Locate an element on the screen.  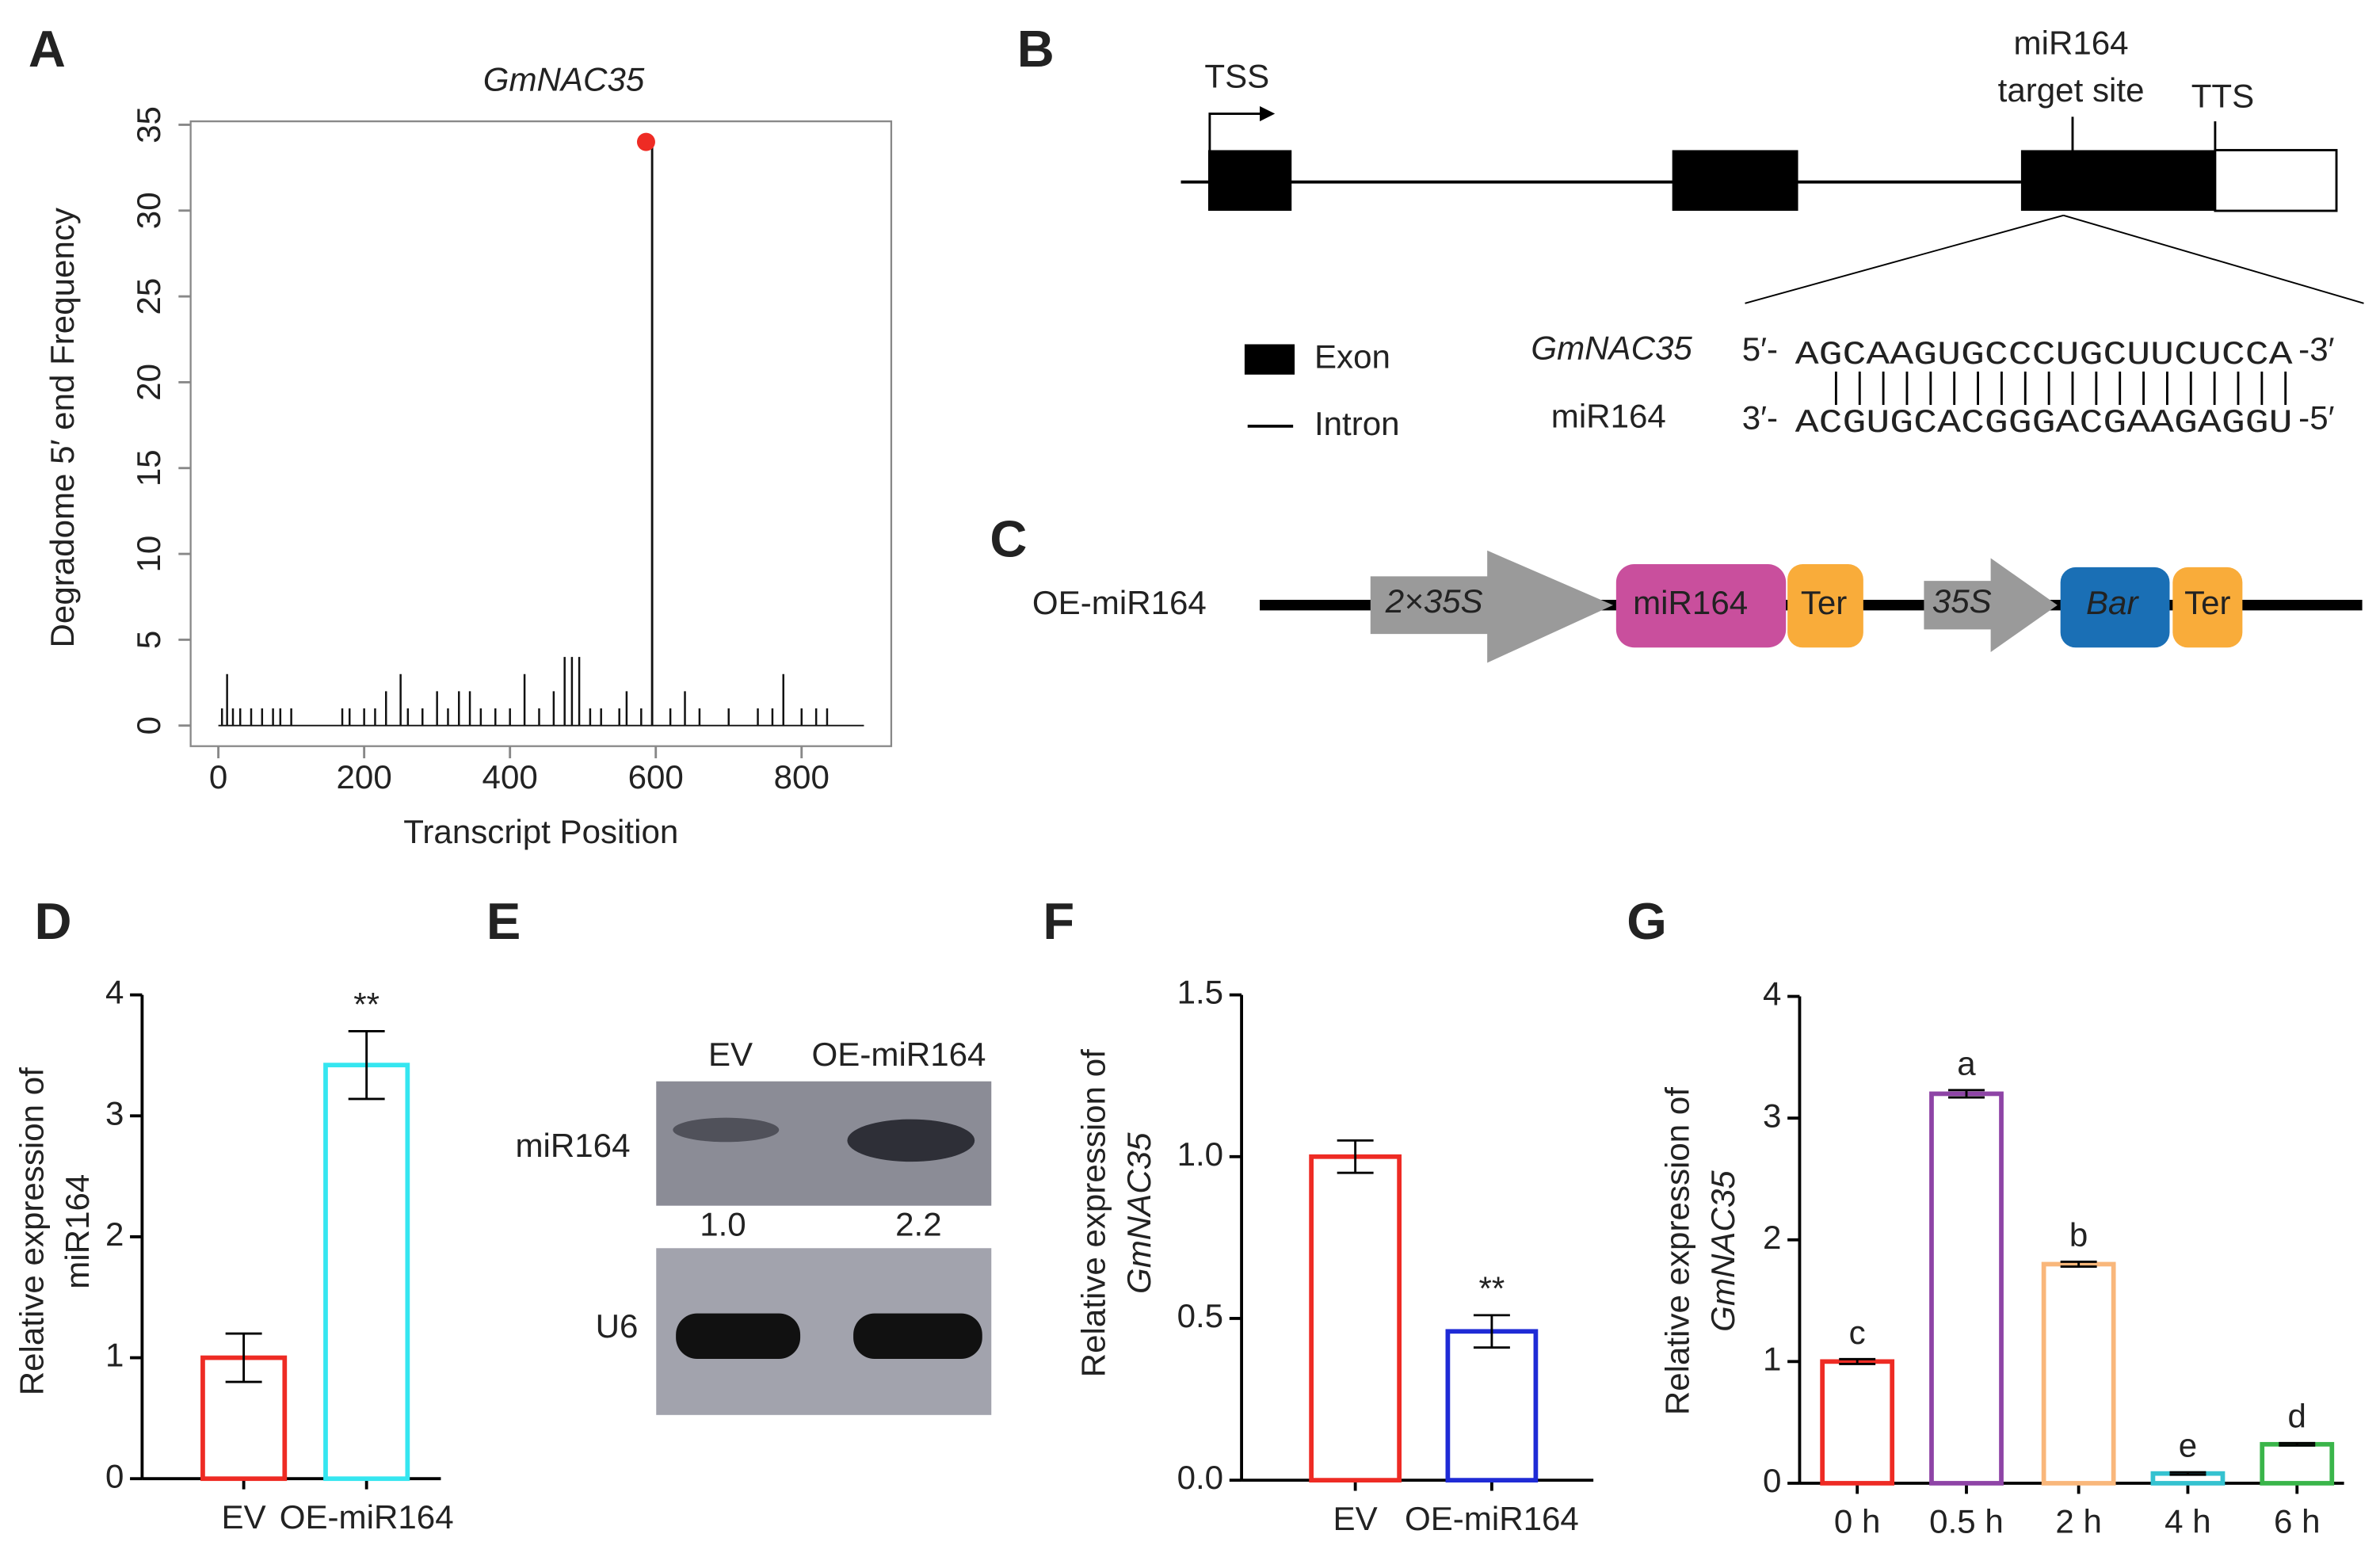
seq-end: 3′- is located at coordinates (1760, 418).